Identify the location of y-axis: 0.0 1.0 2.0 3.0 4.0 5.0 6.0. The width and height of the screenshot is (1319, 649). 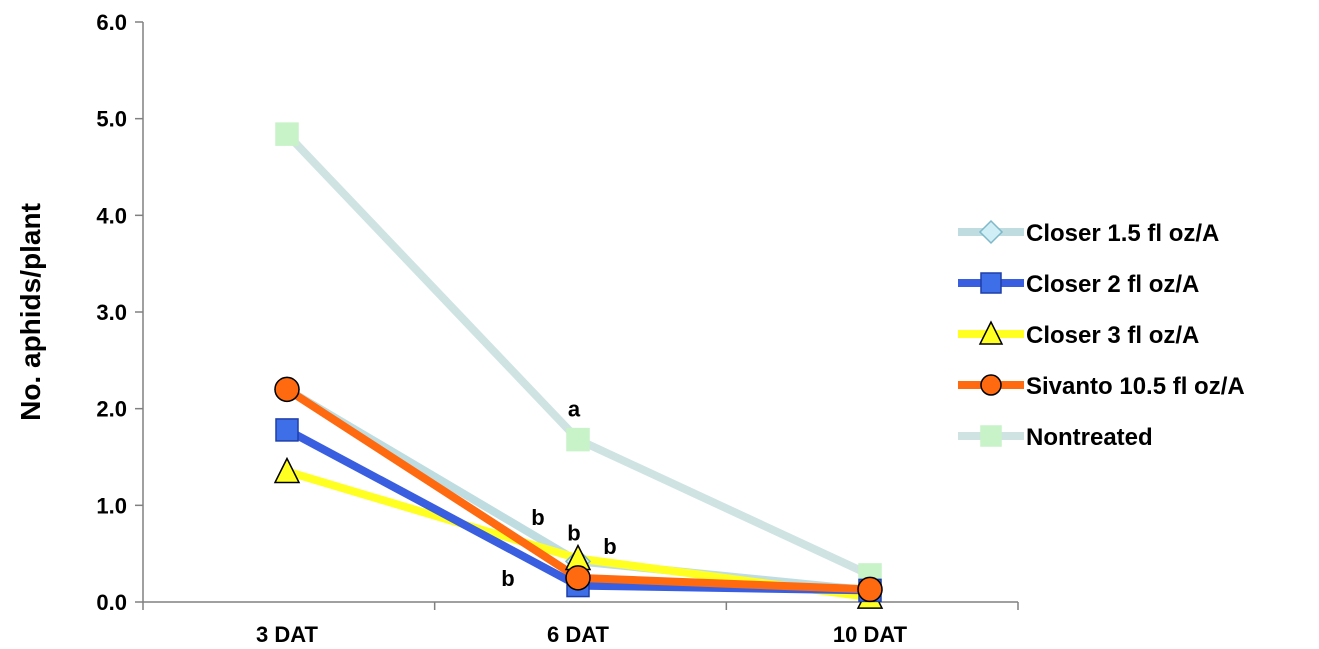
(120, 312).